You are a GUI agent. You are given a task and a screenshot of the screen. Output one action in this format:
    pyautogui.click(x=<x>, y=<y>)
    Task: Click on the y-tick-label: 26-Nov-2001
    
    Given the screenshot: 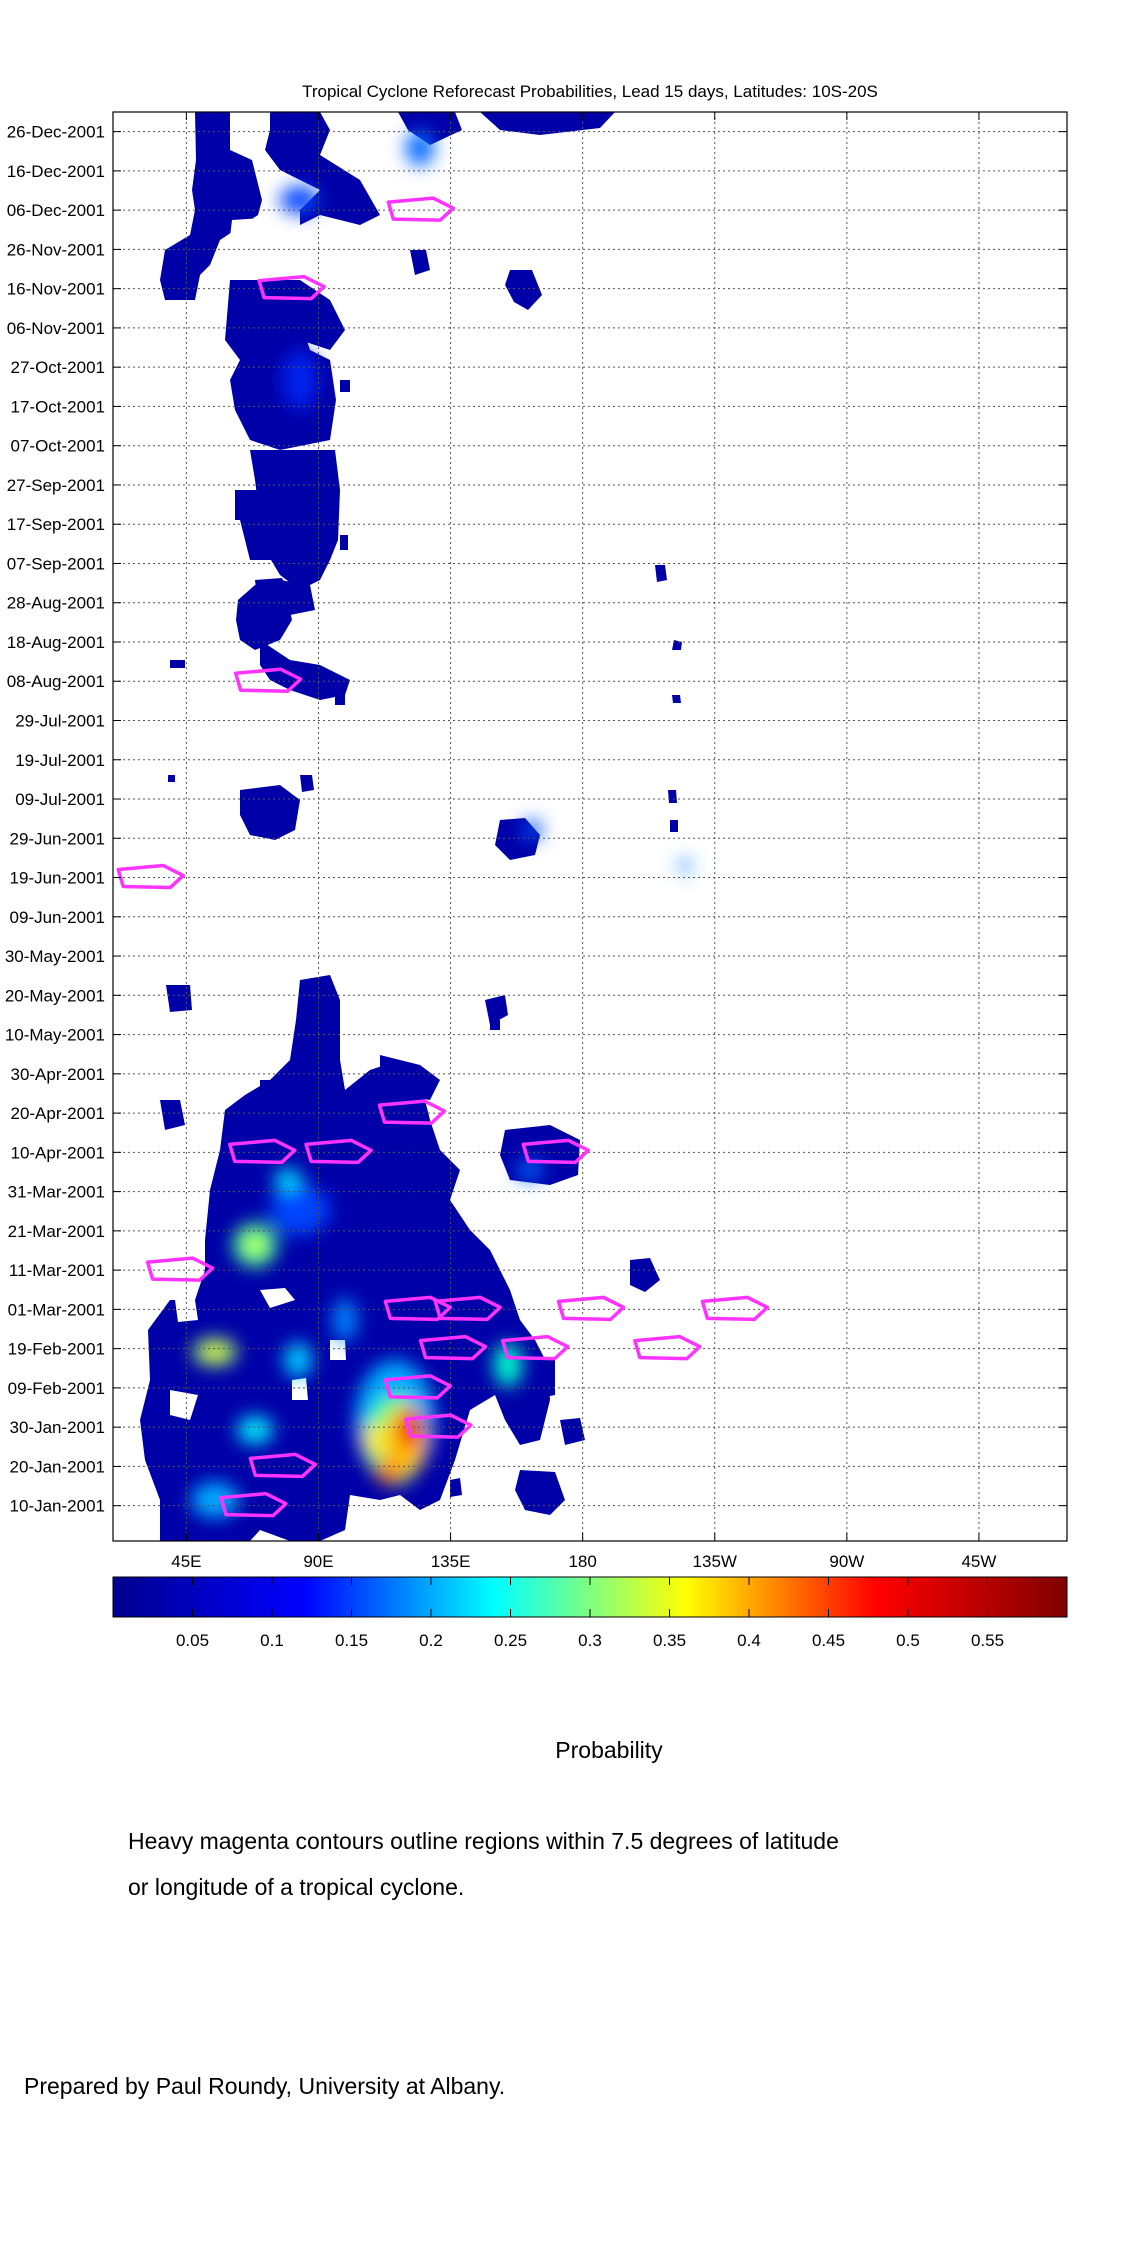 What is the action you would take?
    pyautogui.click(x=56, y=249)
    